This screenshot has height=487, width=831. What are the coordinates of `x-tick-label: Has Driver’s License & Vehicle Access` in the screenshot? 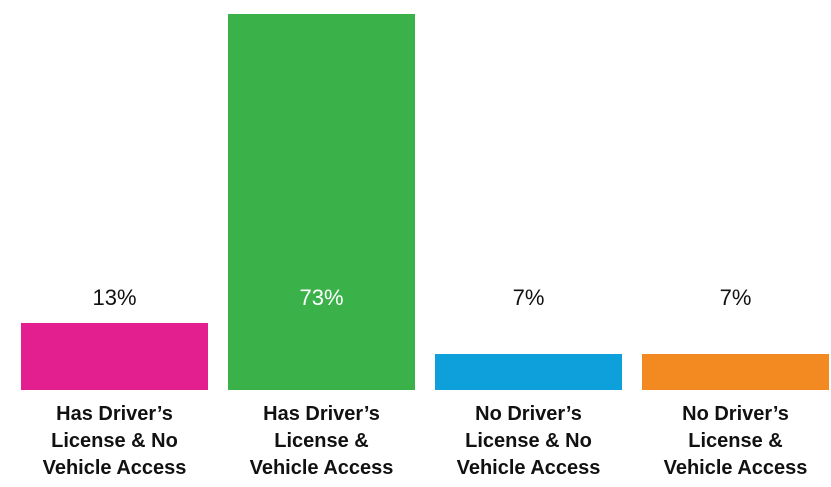 It's located at (321, 441).